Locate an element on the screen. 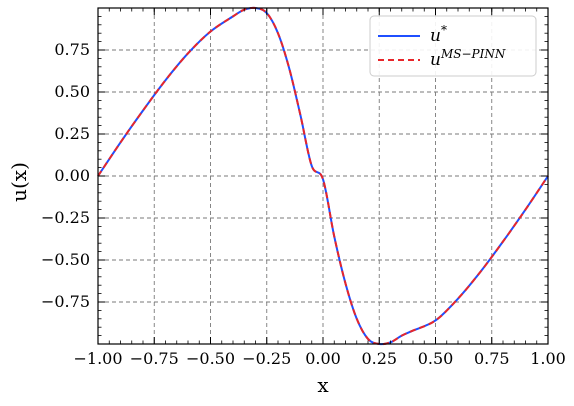  x-tick-label: 0.75 is located at coordinates (492, 358).